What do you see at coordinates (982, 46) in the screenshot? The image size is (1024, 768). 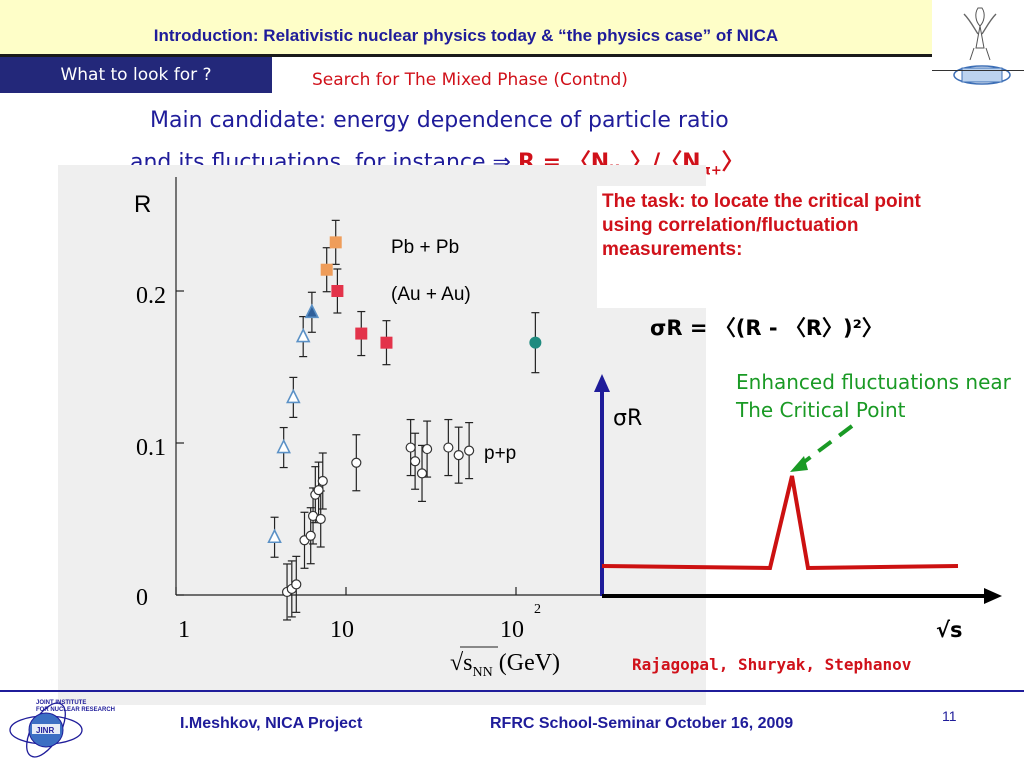 I see `angel-logo-icon` at bounding box center [982, 46].